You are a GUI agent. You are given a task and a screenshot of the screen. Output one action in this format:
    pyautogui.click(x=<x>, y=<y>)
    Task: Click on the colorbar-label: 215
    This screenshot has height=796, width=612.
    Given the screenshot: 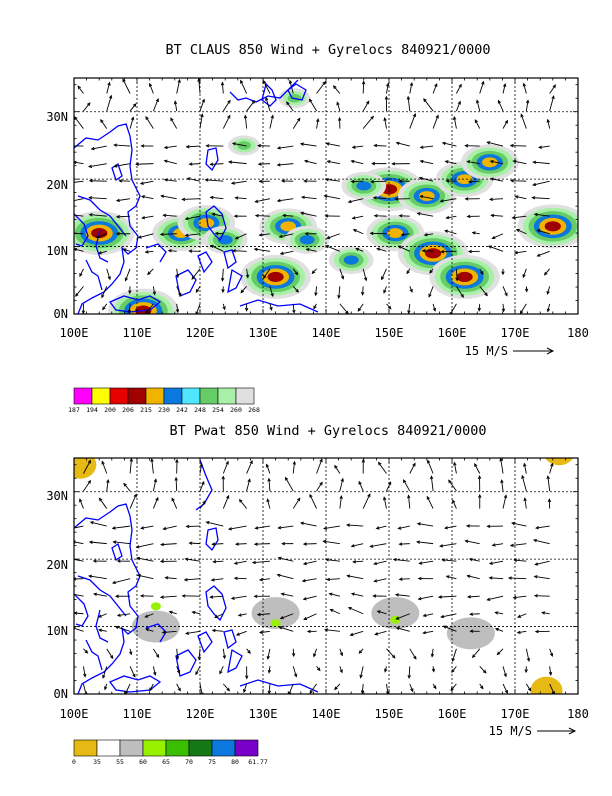 What is the action you would take?
    pyautogui.click(x=146, y=410)
    